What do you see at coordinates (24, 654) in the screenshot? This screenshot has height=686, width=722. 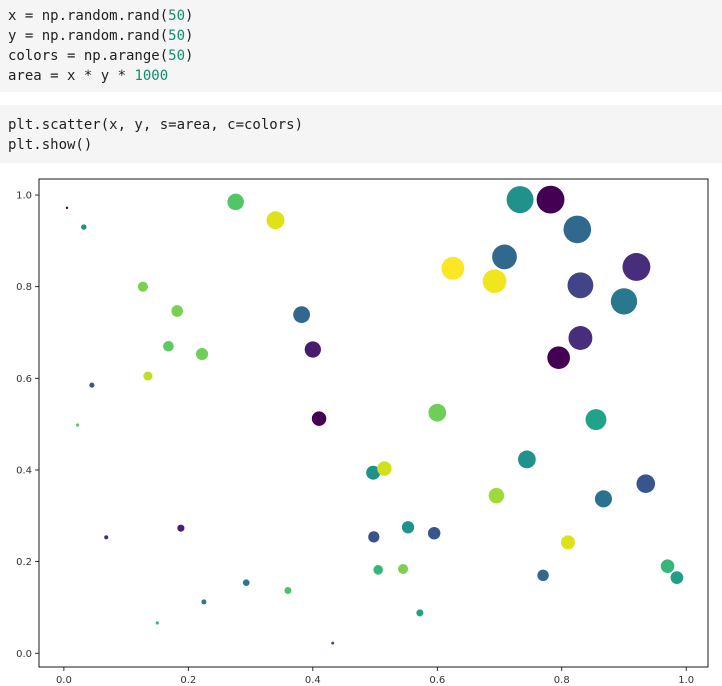 I see `y-tick-label: 0.0` at bounding box center [24, 654].